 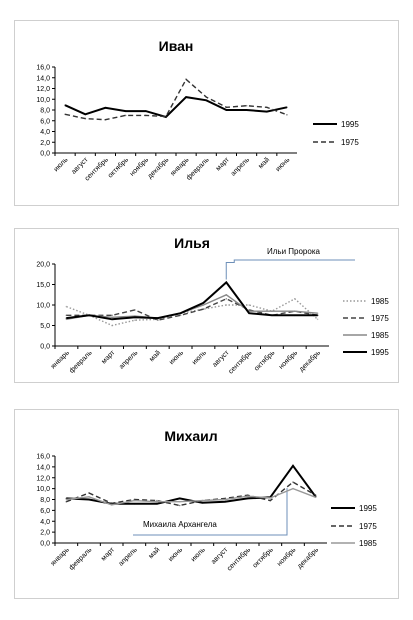 I want to click on annotation-label: Михаила Архангела, so click(x=180, y=524).